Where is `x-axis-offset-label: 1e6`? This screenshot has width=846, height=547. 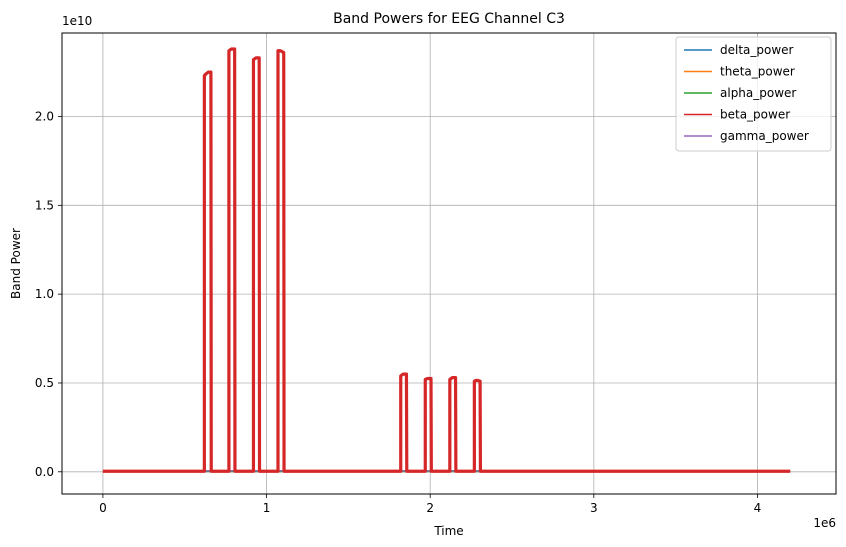 x-axis-offset-label: 1e6 is located at coordinates (824, 523).